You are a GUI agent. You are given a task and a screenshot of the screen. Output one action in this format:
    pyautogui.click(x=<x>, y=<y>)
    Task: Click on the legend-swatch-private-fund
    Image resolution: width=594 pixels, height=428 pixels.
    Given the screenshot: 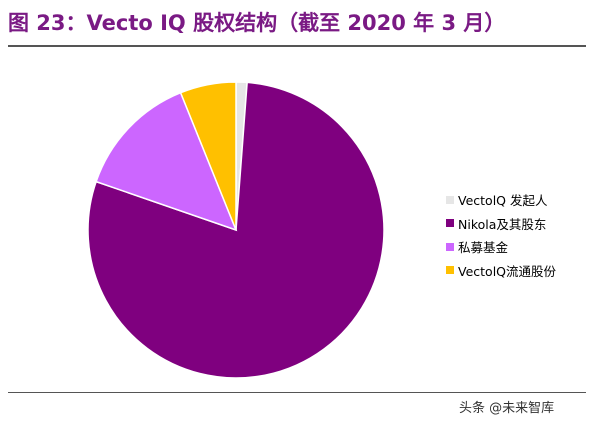 What is the action you would take?
    pyautogui.click(x=450, y=246)
    